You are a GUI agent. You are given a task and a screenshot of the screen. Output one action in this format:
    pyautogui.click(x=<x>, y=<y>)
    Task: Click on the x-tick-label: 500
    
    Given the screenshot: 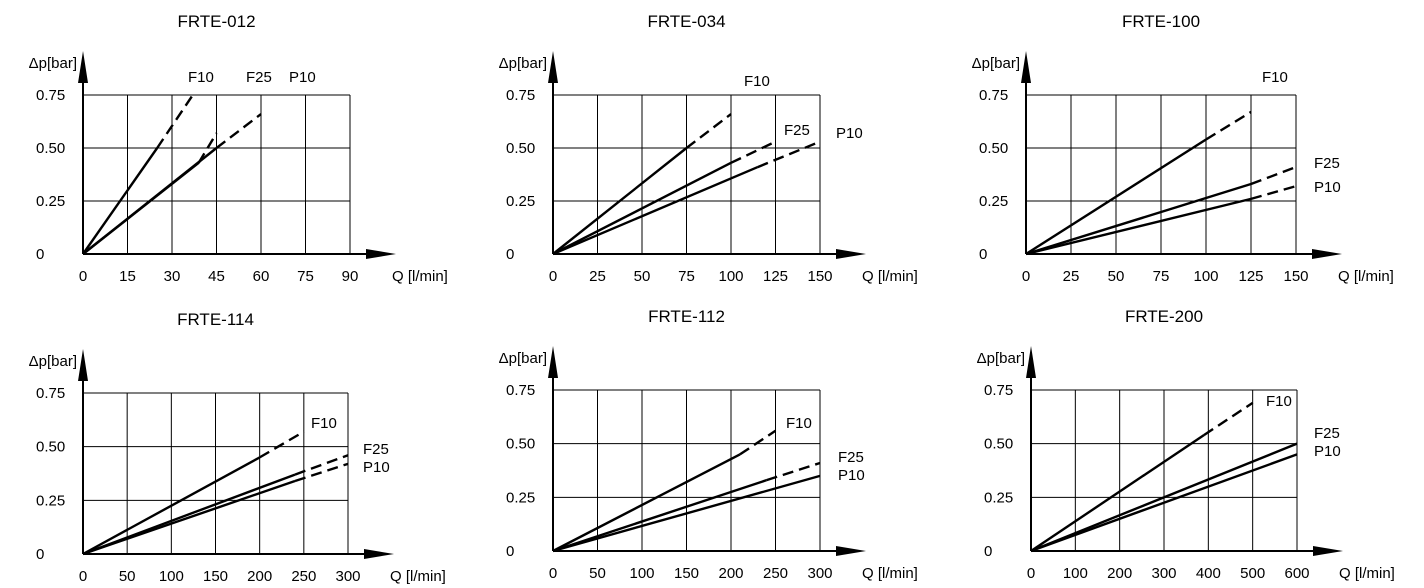 What is the action you would take?
    pyautogui.click(x=1252, y=573)
    